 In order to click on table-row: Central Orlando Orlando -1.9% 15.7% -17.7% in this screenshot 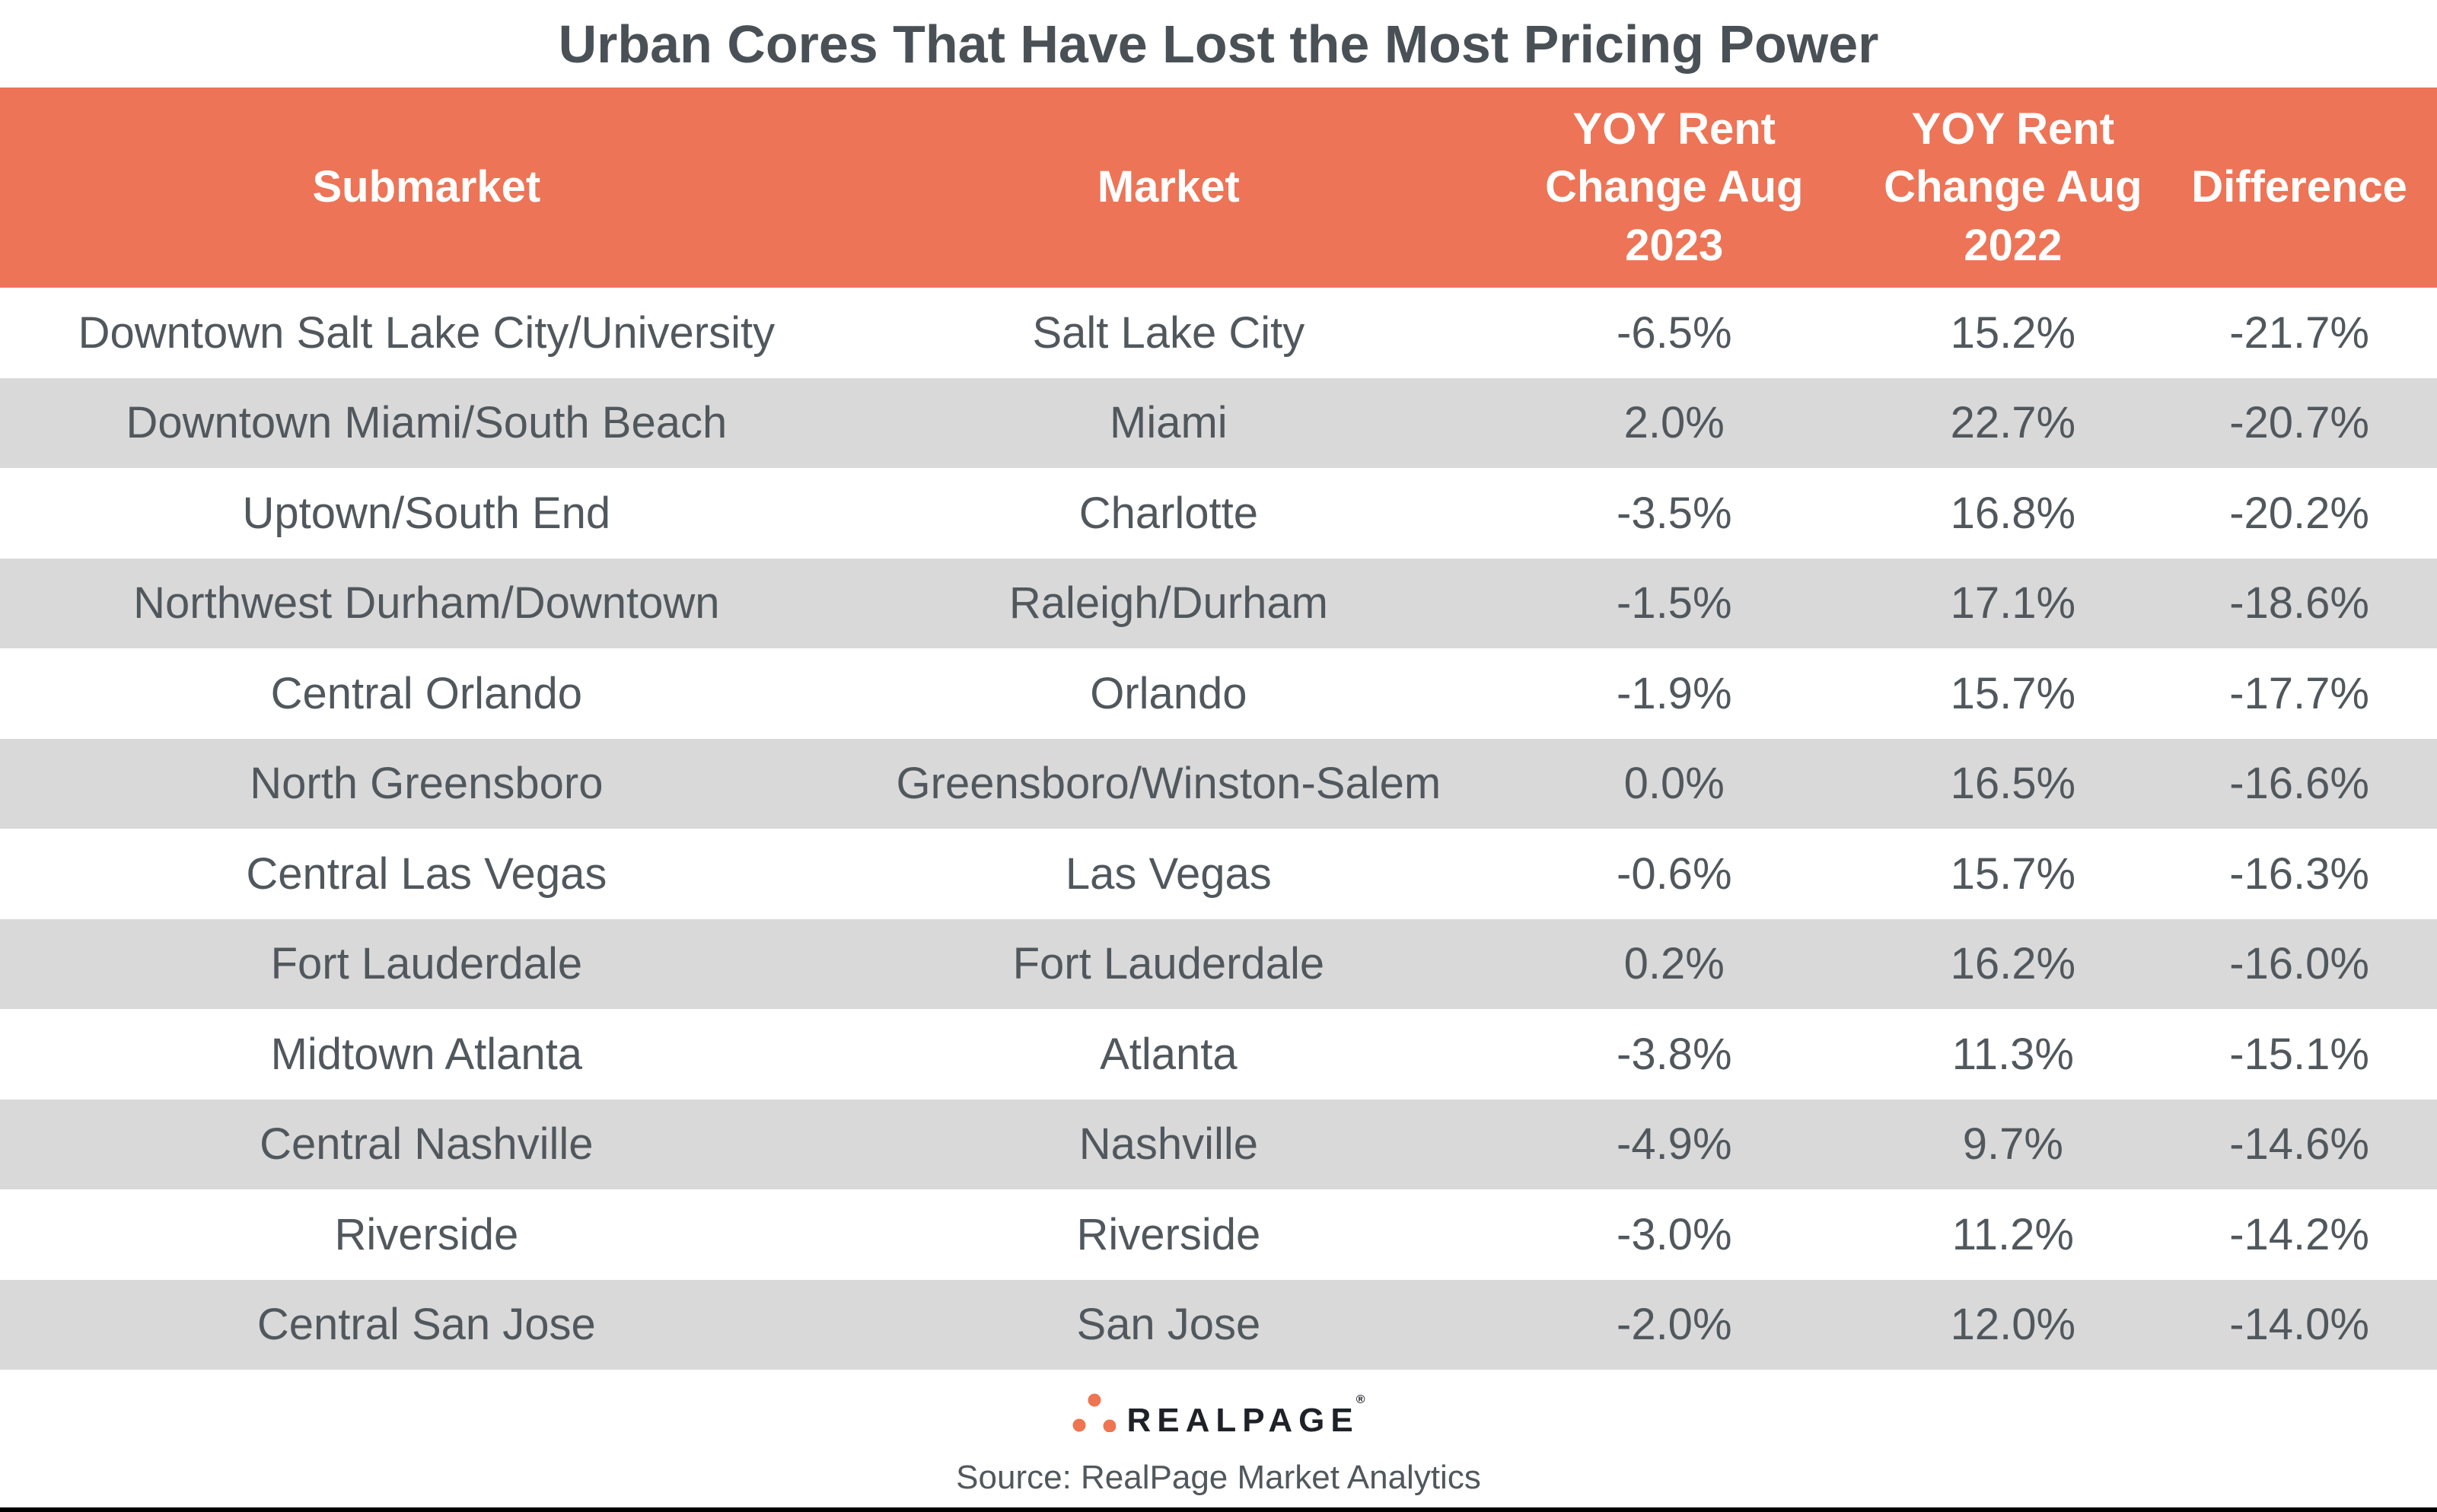, I will do `click(1218, 693)`.